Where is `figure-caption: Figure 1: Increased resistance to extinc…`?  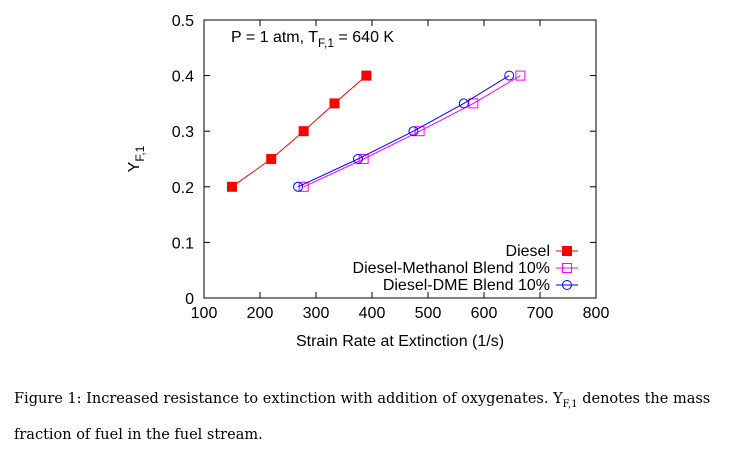
figure-caption: Figure 1: Increased resistance to extinc… is located at coordinates (375, 417).